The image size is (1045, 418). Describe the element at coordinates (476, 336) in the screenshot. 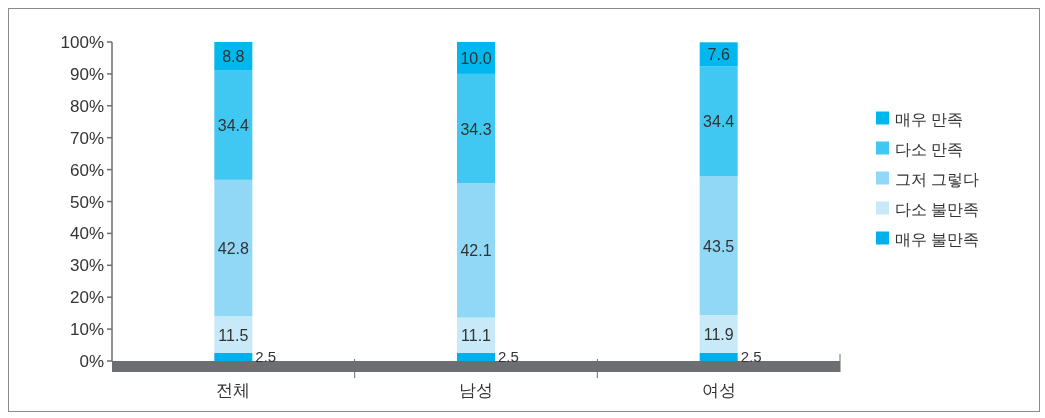

I see `data-label: 11.1` at that location.